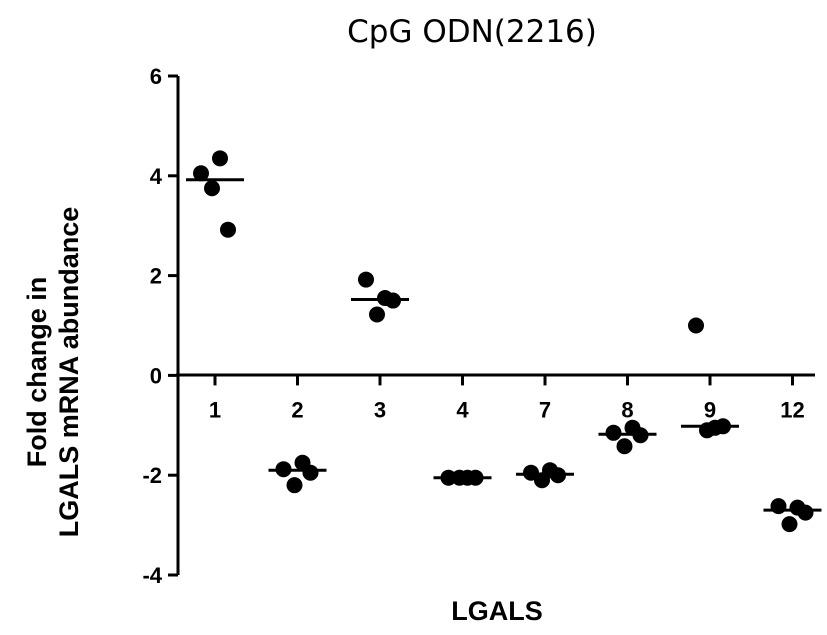  What do you see at coordinates (497, 611) in the screenshot?
I see `x-axis-label: LGALS` at bounding box center [497, 611].